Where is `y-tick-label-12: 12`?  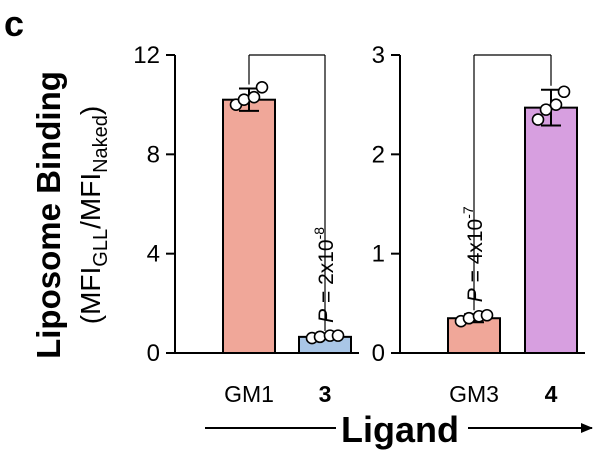
y-tick-label-12: 12 is located at coordinates (146, 55).